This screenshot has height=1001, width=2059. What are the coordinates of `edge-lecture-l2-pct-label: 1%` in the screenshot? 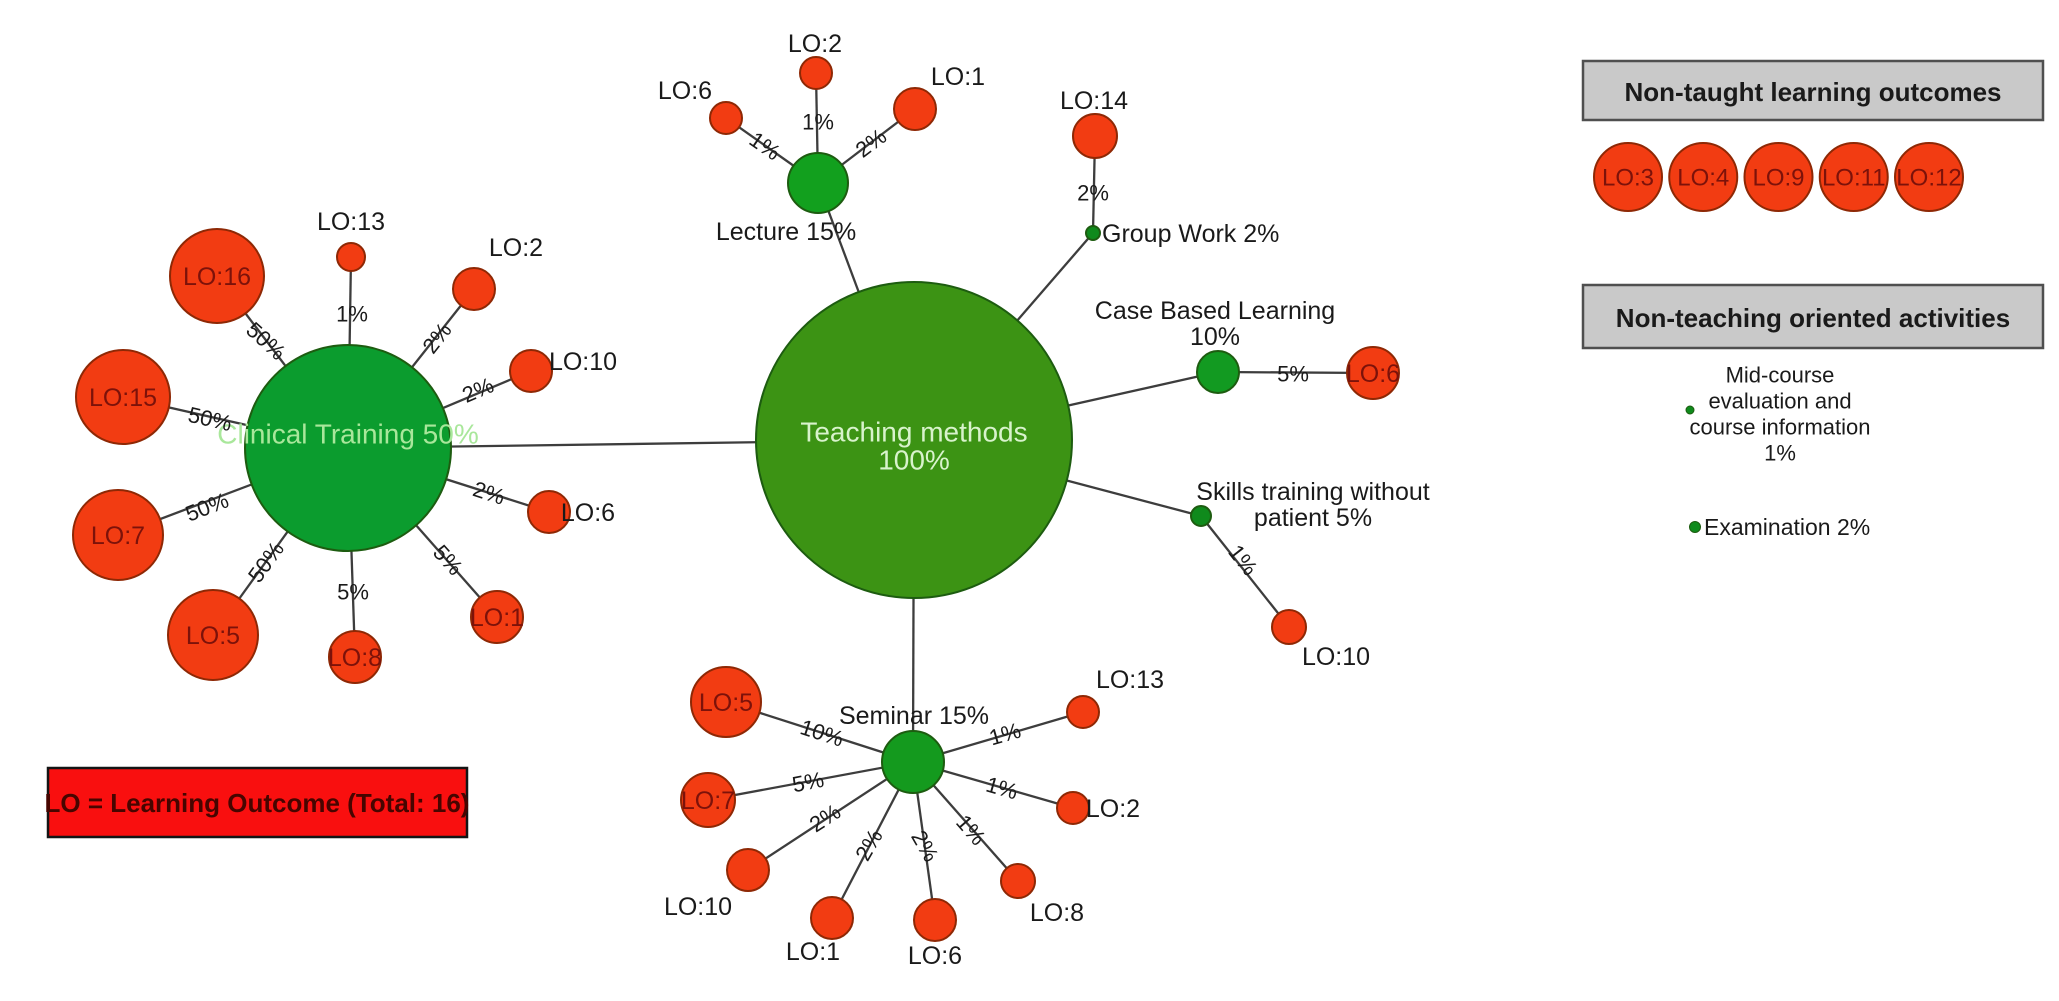 It's located at (818, 122).